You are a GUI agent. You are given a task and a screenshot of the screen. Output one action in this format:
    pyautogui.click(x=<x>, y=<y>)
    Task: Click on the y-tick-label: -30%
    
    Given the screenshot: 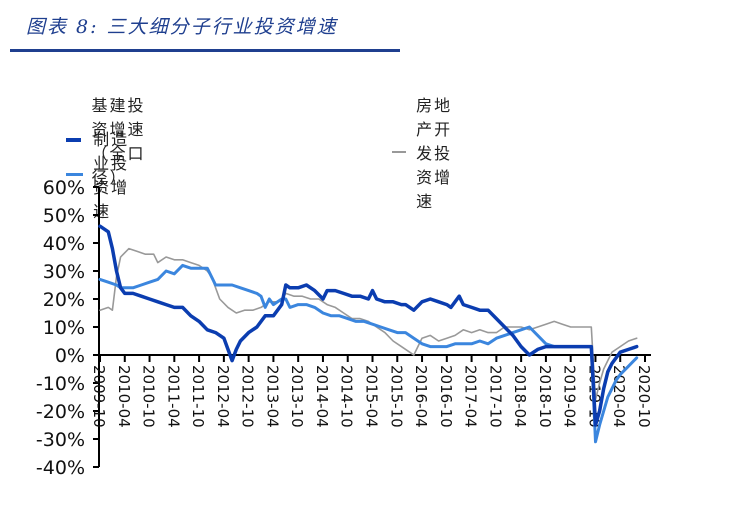 What is the action you would take?
    pyautogui.click(x=60, y=440)
    